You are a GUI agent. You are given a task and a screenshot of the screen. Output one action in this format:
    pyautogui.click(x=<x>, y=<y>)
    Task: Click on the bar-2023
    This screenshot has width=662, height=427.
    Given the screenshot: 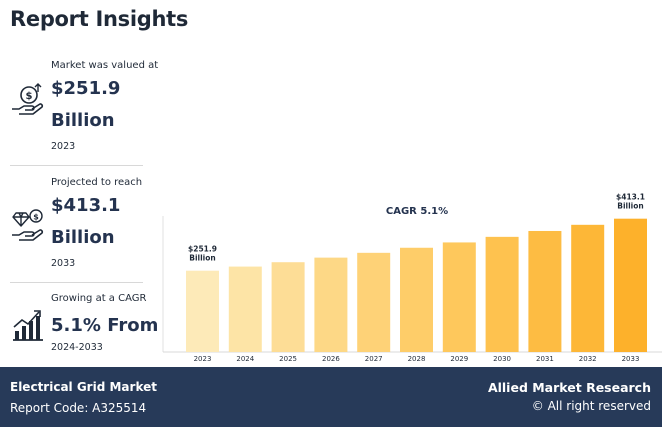 What is the action you would take?
    pyautogui.click(x=202, y=311)
    